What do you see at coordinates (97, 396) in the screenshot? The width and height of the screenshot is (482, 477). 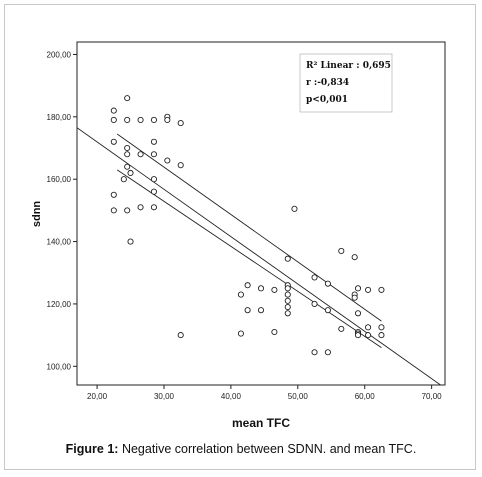 I see `x-tick-label: 20,00` at bounding box center [97, 396].